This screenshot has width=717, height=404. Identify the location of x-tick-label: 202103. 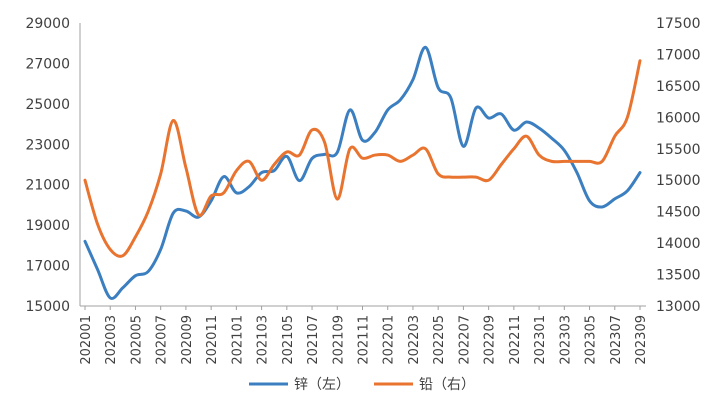
(263, 340).